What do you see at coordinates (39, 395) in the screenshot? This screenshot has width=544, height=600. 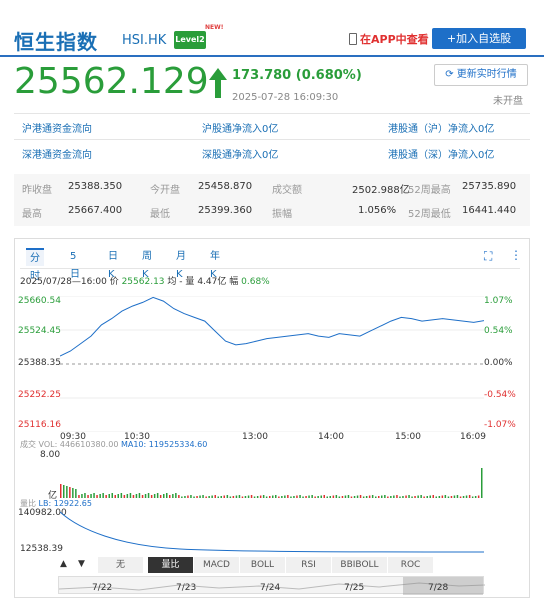 I see `y-tick: 25252.25` at bounding box center [39, 395].